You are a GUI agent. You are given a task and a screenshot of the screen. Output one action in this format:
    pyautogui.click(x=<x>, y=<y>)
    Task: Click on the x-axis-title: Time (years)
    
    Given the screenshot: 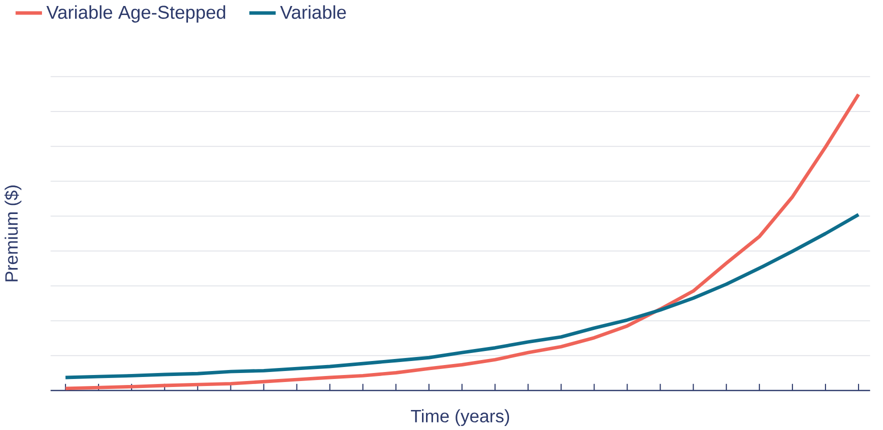 What is the action you would take?
    pyautogui.click(x=460, y=417)
    